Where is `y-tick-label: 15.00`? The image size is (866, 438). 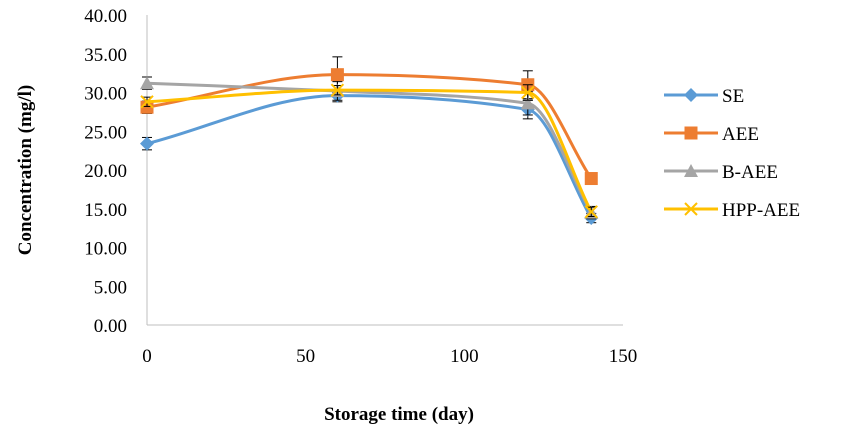
y-tick-label: 15.00 is located at coordinates (105, 210).